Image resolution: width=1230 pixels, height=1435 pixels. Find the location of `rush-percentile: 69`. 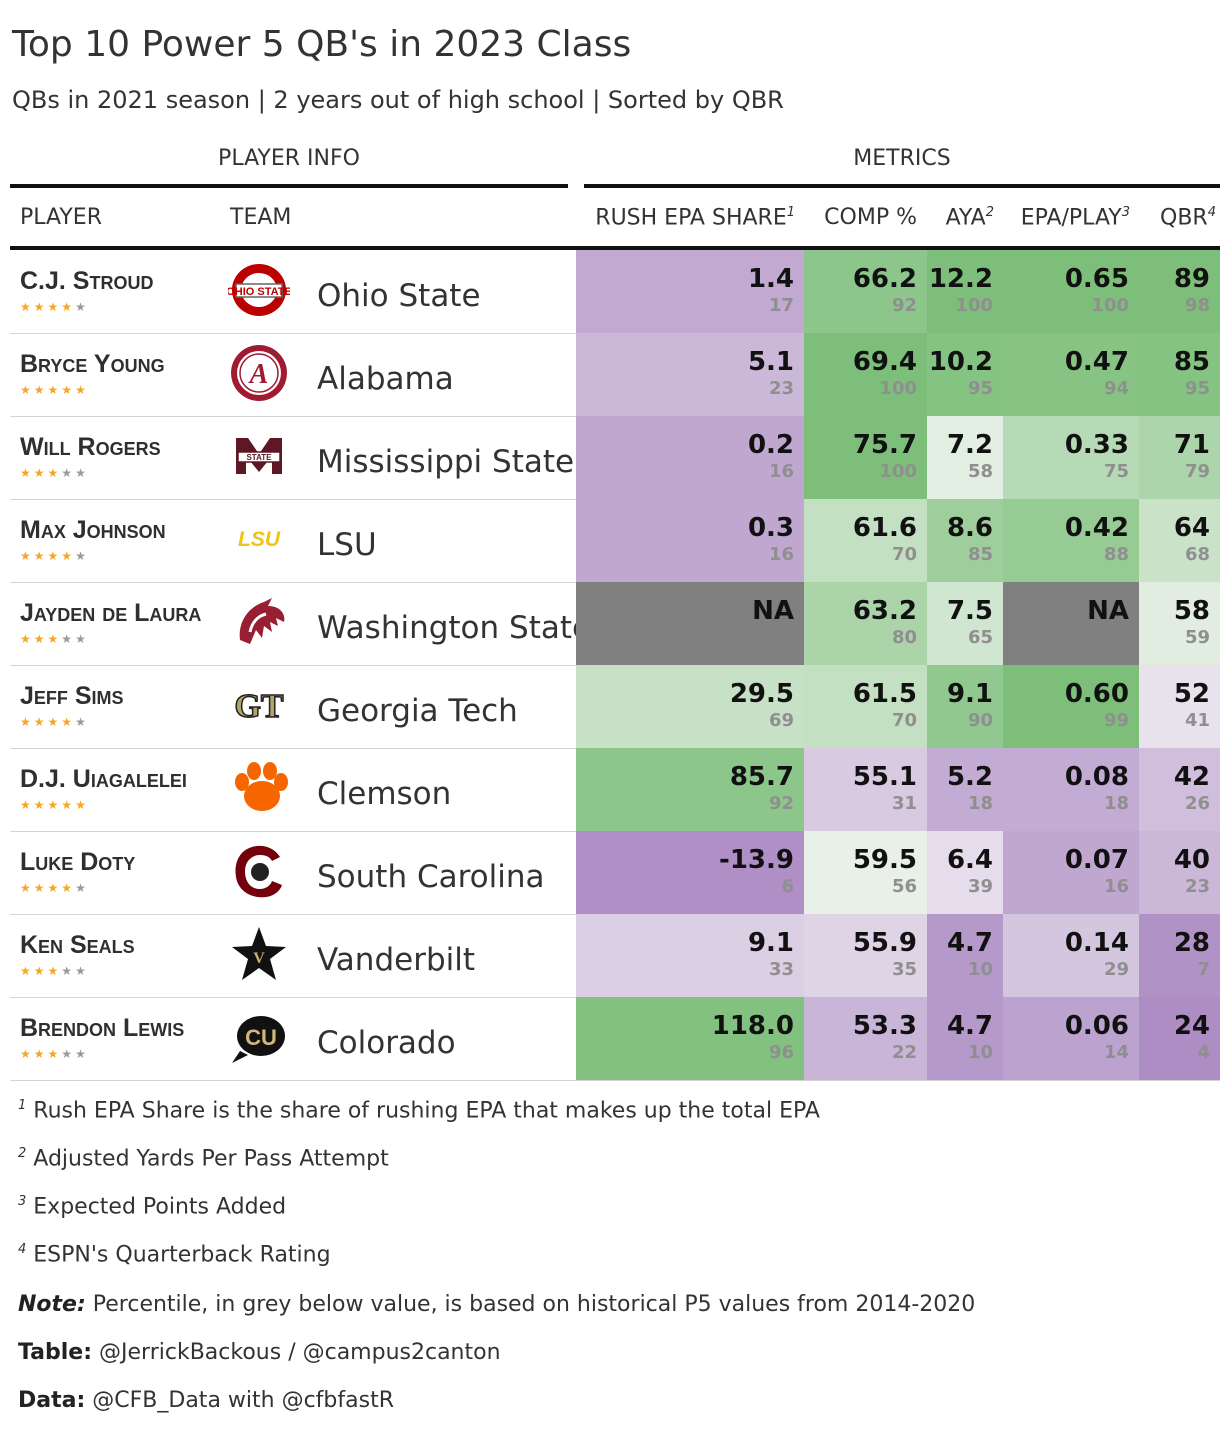

rush-percentile: 69 is located at coordinates (781, 720).